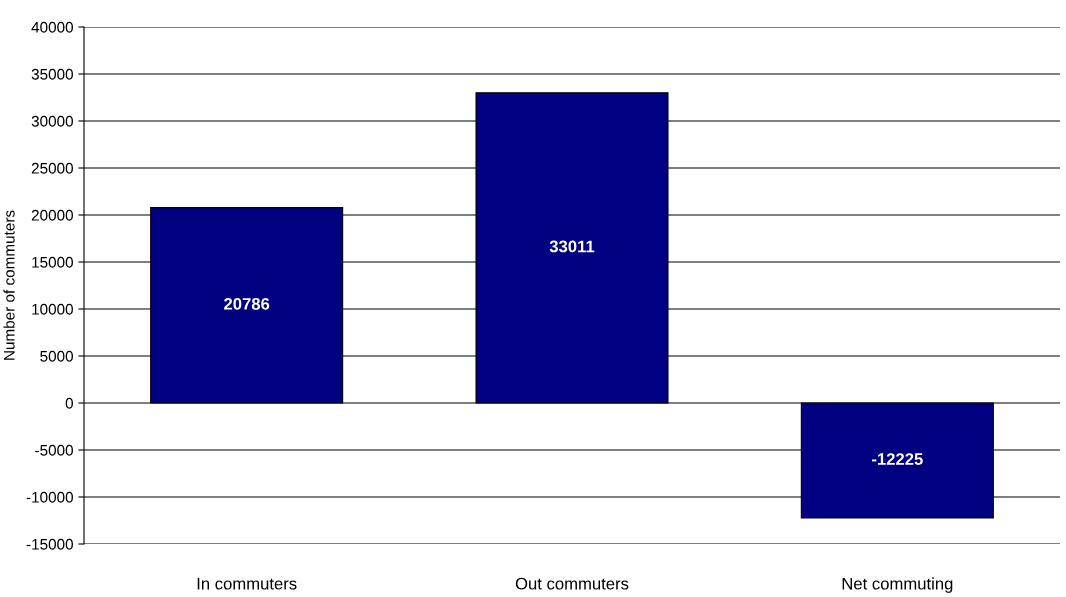 This screenshot has width=1066, height=597. I want to click on x-tick-label: Net commuting, so click(897, 585).